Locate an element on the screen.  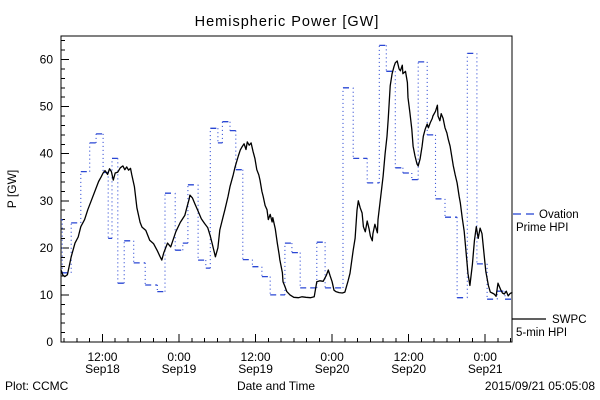
y-tick-label: 50 is located at coordinates (47, 107).